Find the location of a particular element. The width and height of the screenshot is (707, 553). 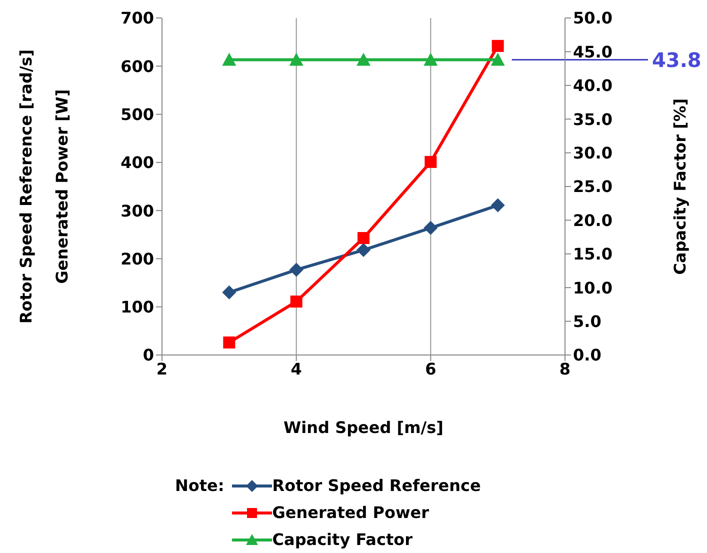

legend-label: Generated Power is located at coordinates (350, 512).